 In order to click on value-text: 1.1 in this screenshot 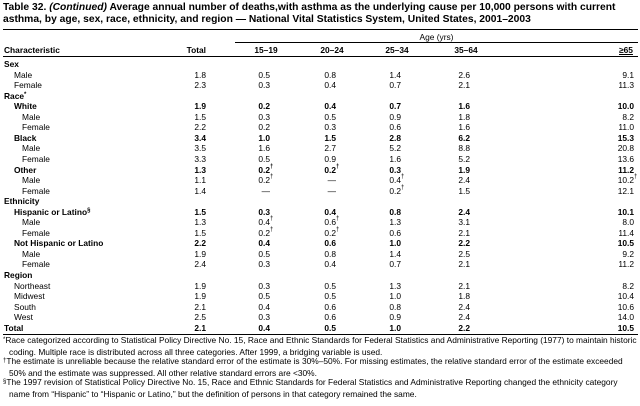, I will do `click(200, 180)`.